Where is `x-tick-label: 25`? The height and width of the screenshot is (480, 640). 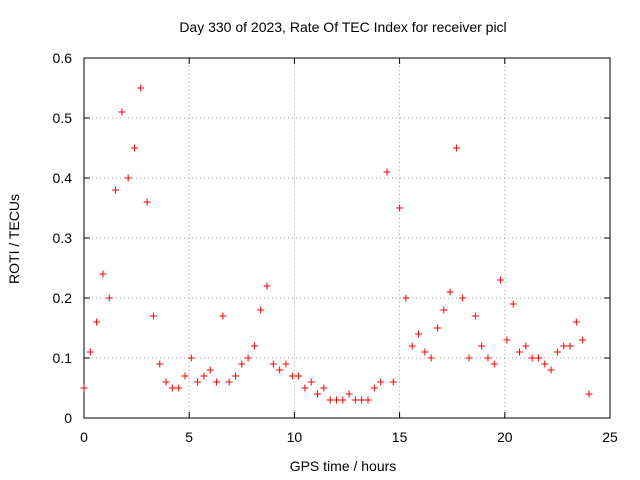
x-tick-label: 25 is located at coordinates (610, 437).